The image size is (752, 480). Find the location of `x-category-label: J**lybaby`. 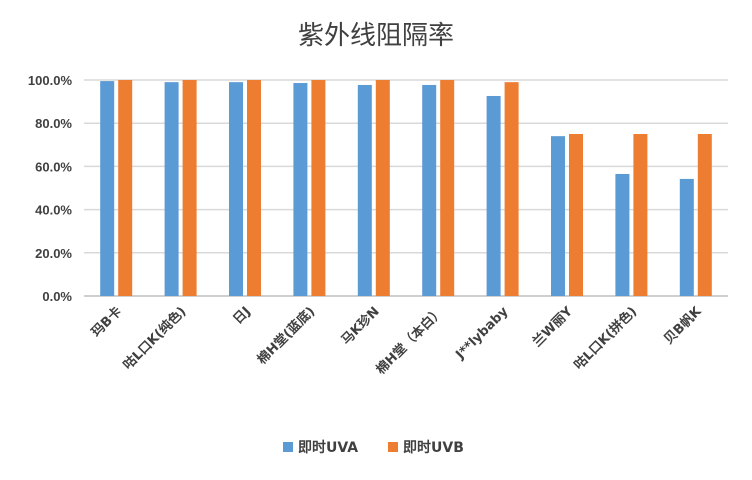

x-category-label: J**lybaby is located at coordinates (482, 333).